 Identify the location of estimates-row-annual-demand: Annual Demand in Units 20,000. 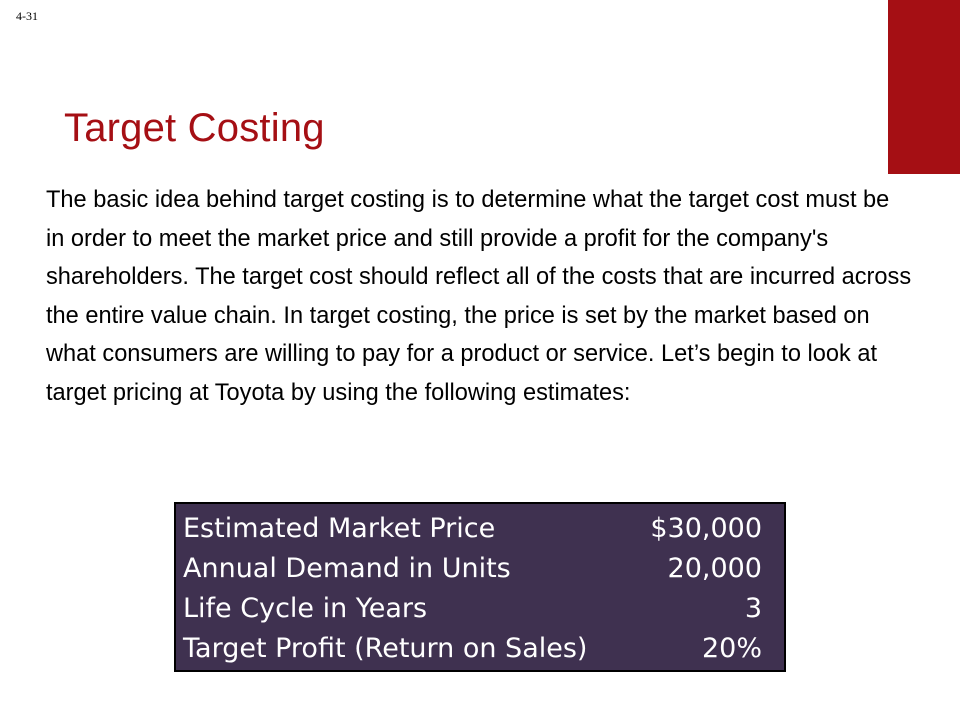
(480, 568).